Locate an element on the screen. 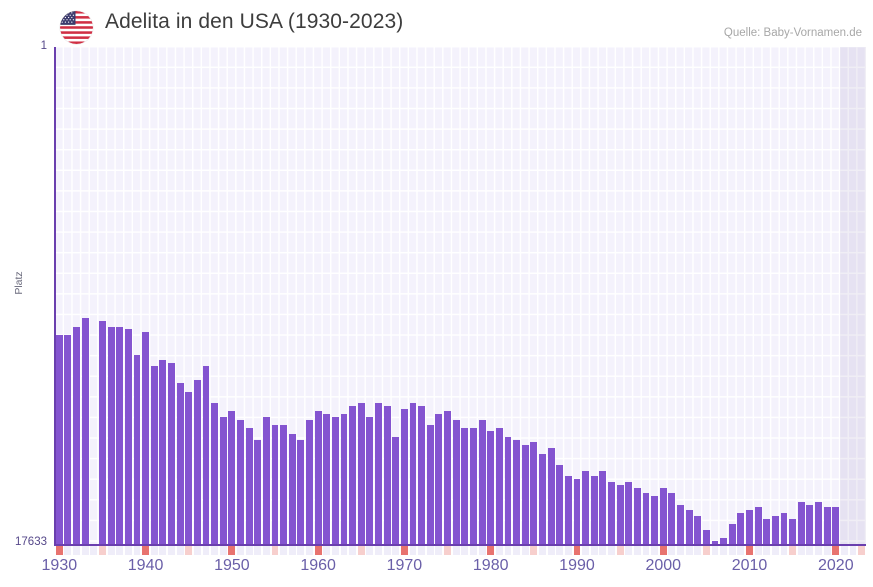  x-axis-line is located at coordinates (460, 545).